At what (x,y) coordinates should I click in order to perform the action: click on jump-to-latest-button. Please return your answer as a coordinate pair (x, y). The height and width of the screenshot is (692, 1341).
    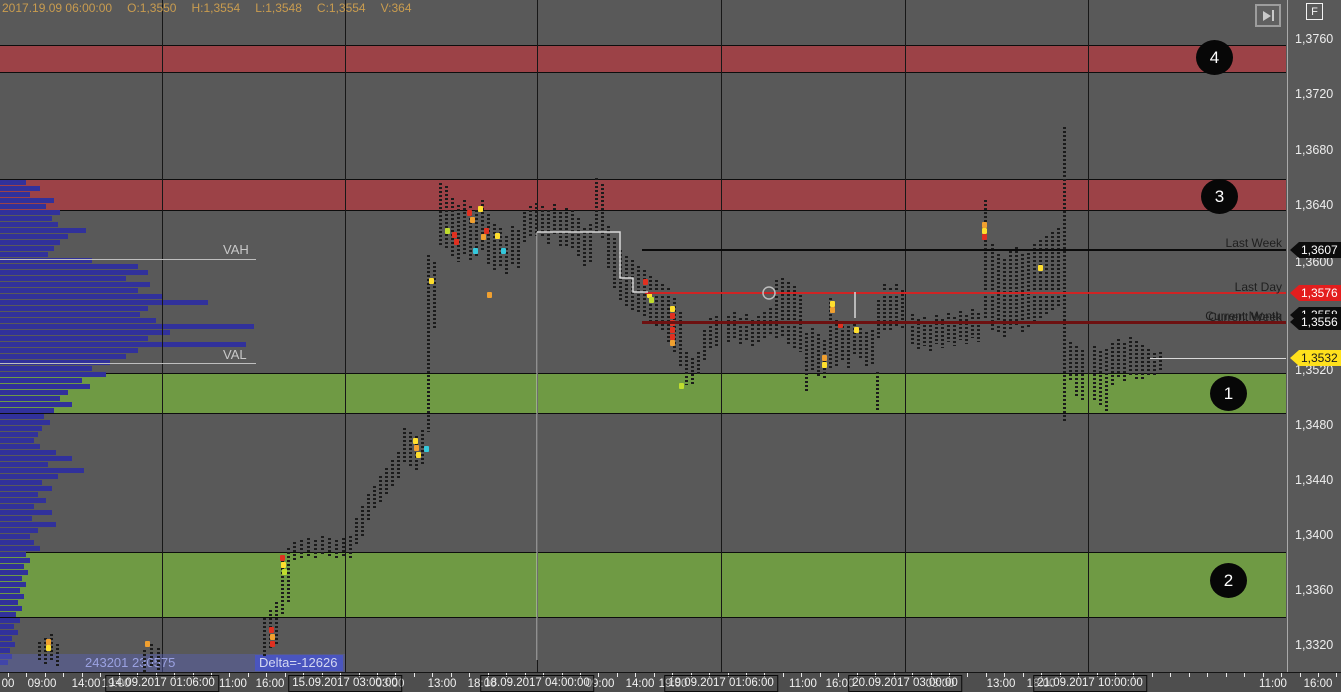
    Looking at the image, I should click on (1268, 15).